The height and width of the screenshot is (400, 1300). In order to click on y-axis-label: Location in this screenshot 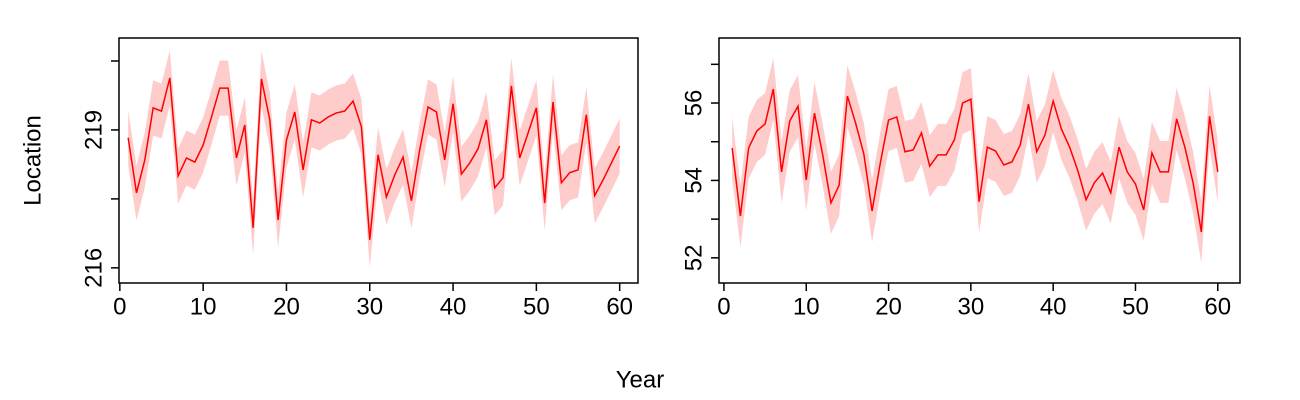, I will do `click(32, 160)`.